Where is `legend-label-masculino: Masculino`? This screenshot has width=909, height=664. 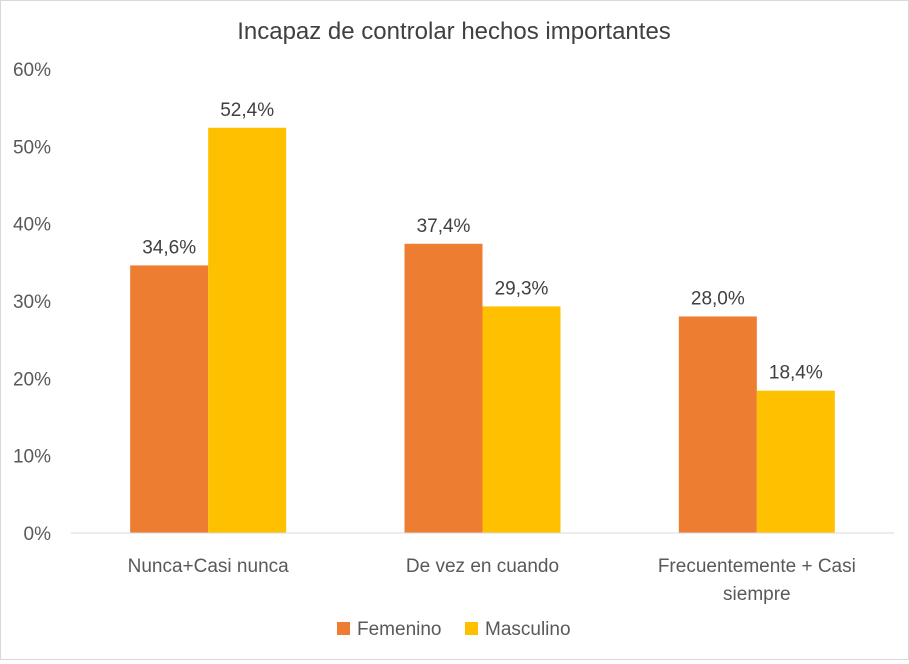 legend-label-masculino: Masculino is located at coordinates (528, 629).